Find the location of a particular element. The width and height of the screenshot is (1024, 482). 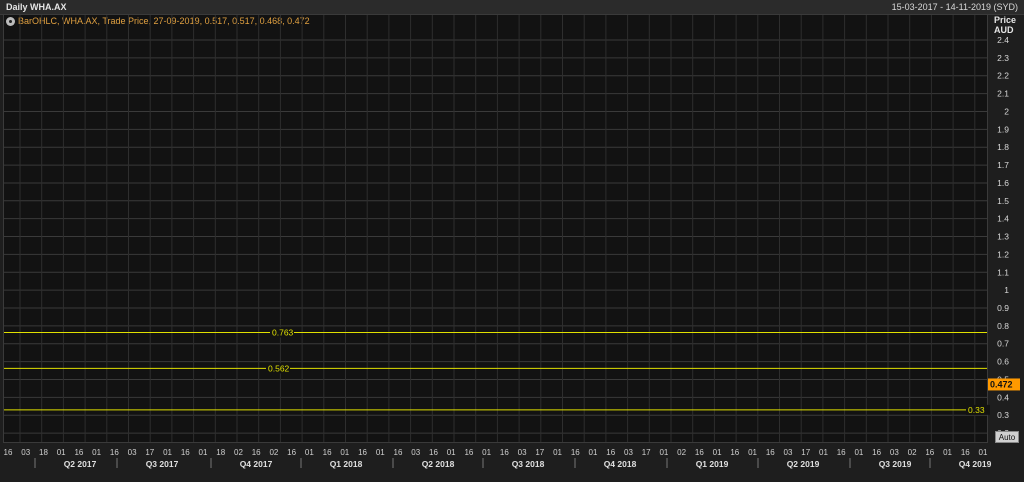

y-tick-label: 0.4 is located at coordinates (1003, 397).